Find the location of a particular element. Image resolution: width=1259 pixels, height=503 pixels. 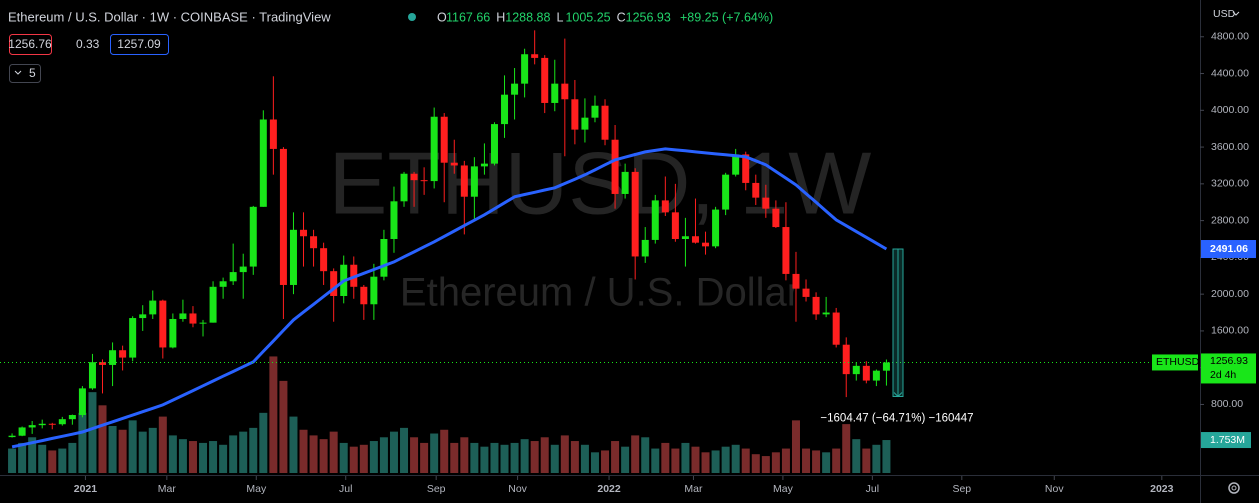

bid: 1256.76 is located at coordinates (30, 44).